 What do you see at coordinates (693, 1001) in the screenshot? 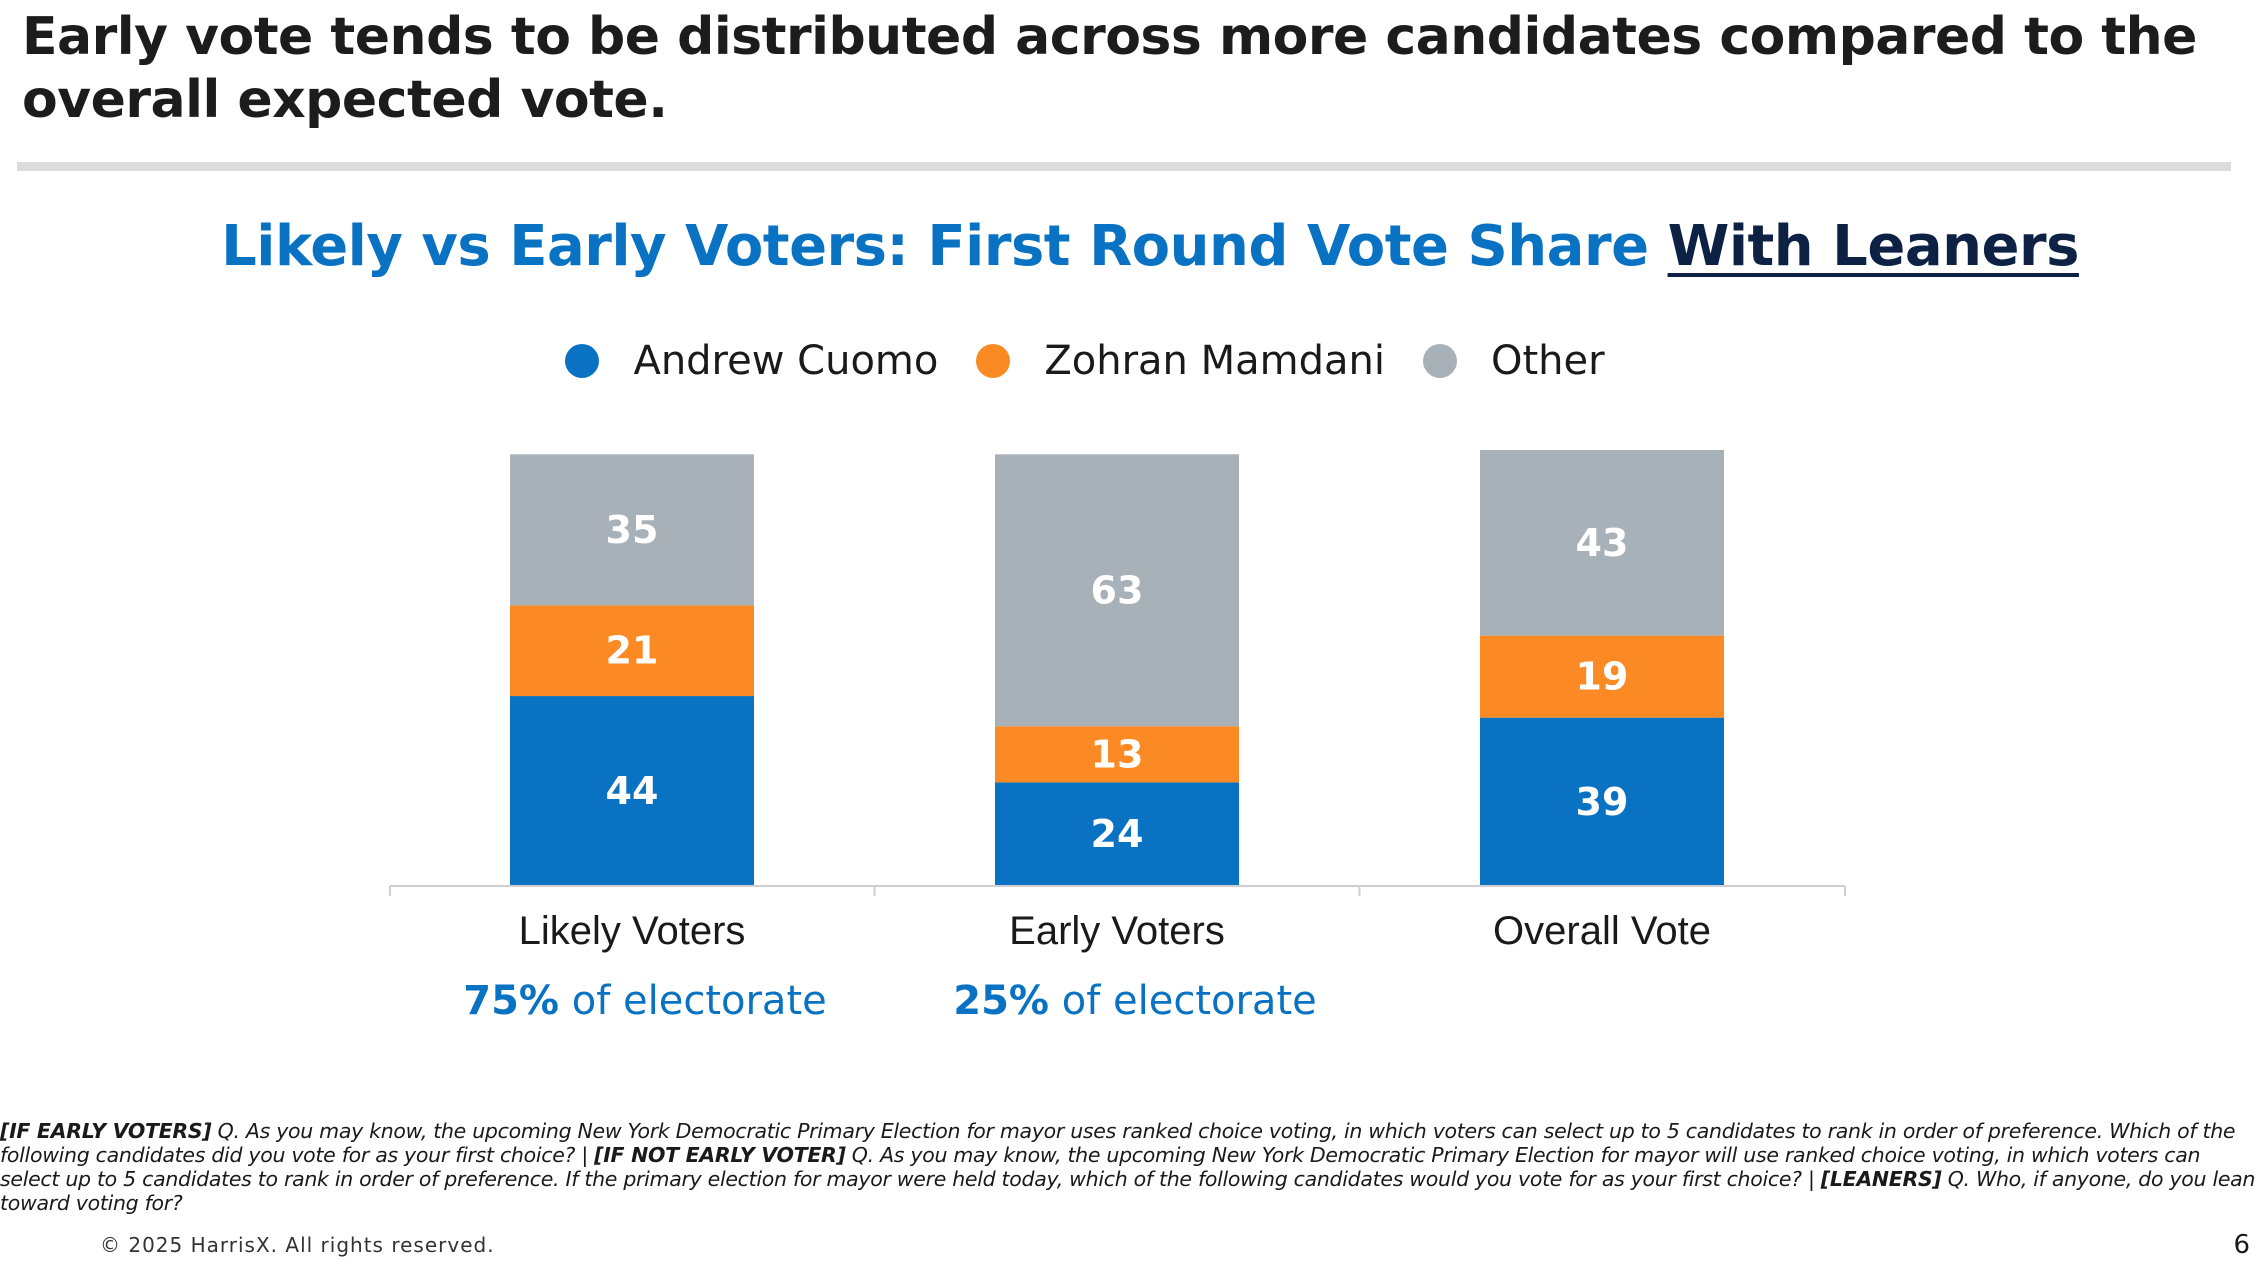
I see `electorate-text-likely-voters: of electorate` at bounding box center [693, 1001].